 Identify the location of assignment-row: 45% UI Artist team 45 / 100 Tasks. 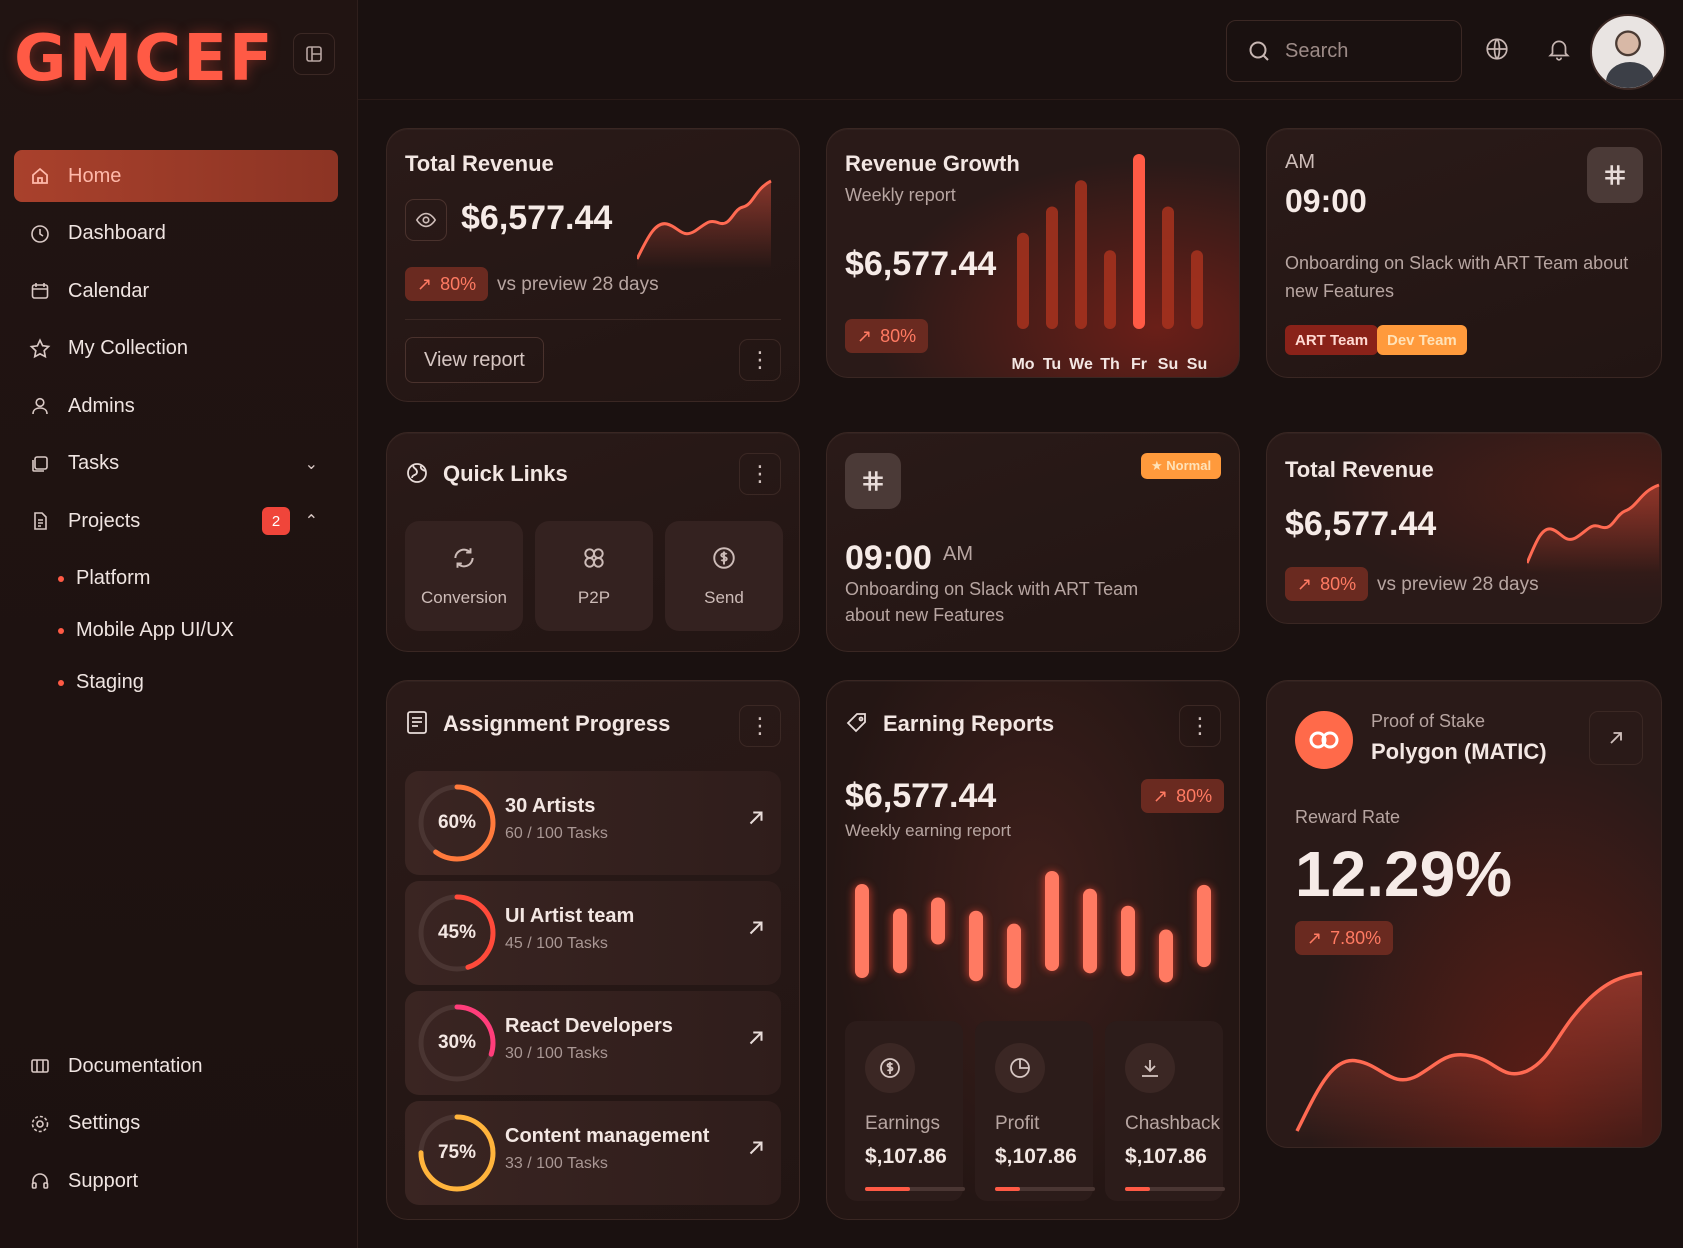
(593, 933).